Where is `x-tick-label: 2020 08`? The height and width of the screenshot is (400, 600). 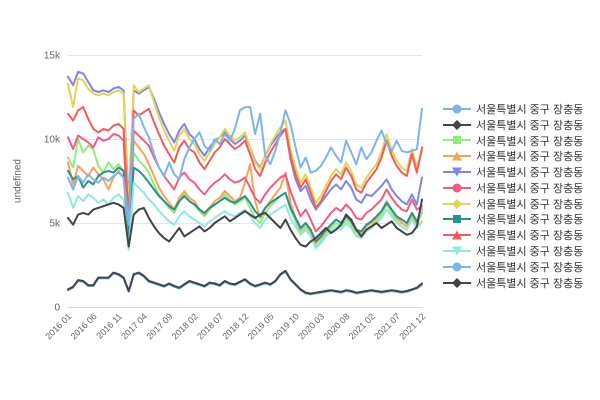
x-tick-label: 2020 08 is located at coordinates (336, 326).